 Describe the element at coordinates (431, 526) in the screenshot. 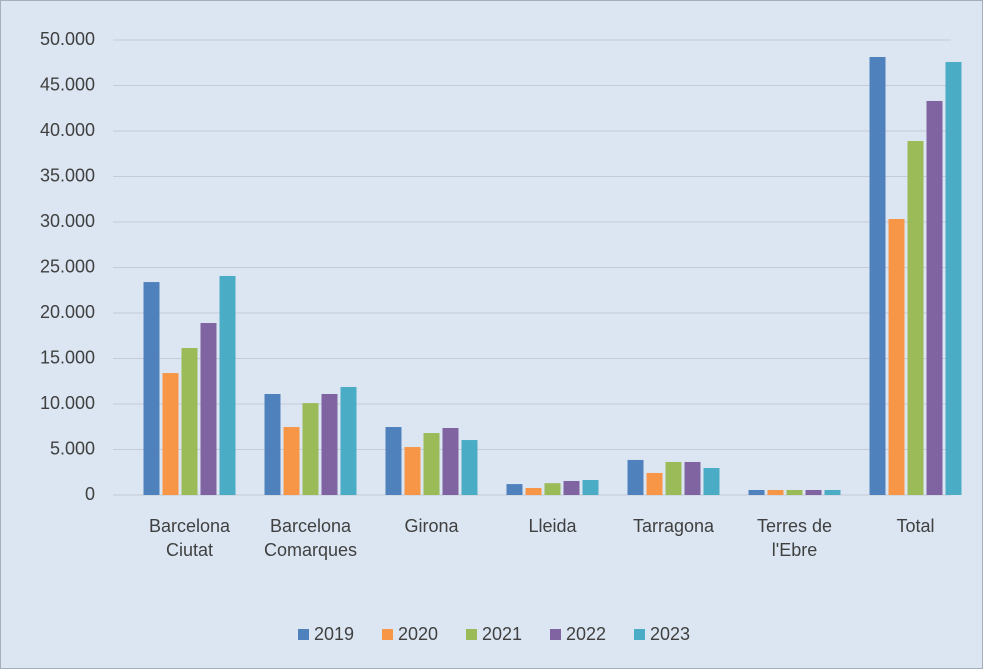

I see `x-tick-label: Girona` at that location.